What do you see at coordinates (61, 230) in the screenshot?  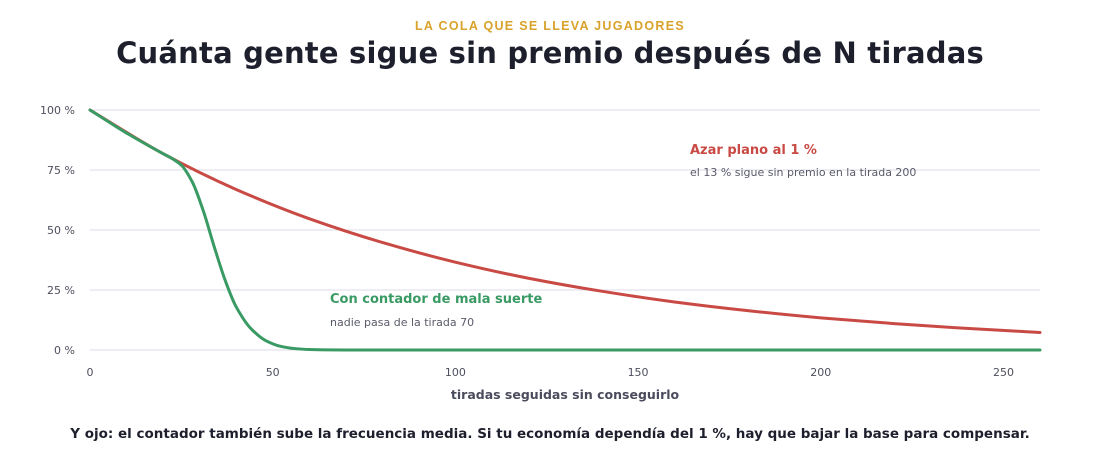 I see `y-tick-label: 50 %` at bounding box center [61, 230].